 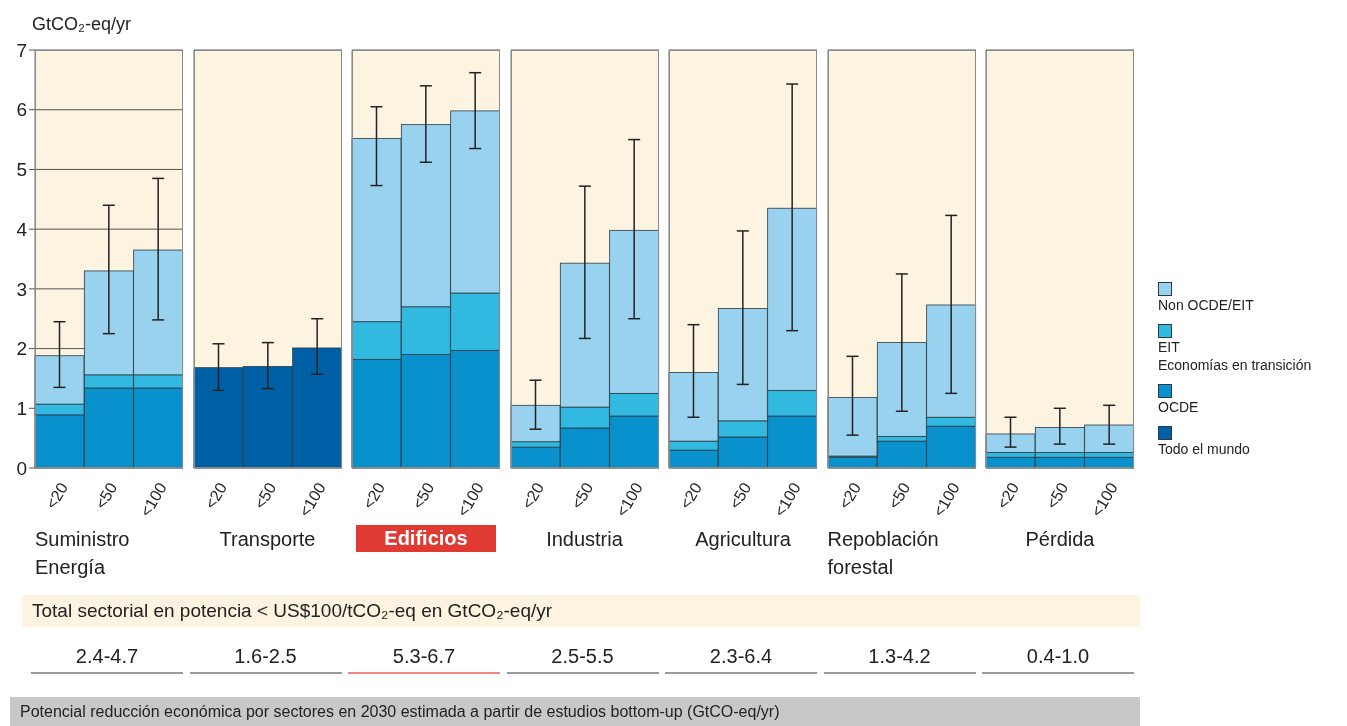 I want to click on text: Transporte, so click(x=267, y=539).